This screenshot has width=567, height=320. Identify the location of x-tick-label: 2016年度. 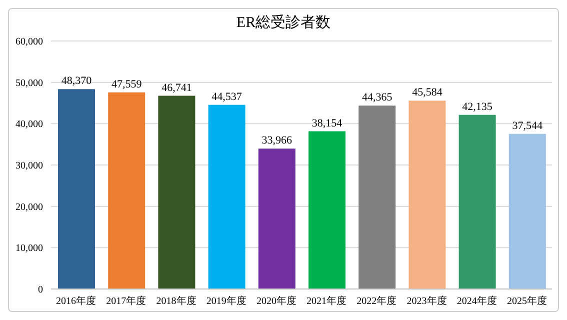
(76, 301).